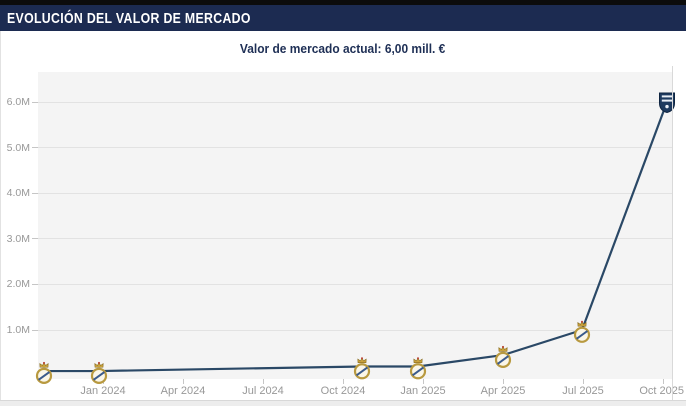 The height and width of the screenshot is (406, 686). What do you see at coordinates (18, 330) in the screenshot?
I see `y-axis-label: 1.0M` at bounding box center [18, 330].